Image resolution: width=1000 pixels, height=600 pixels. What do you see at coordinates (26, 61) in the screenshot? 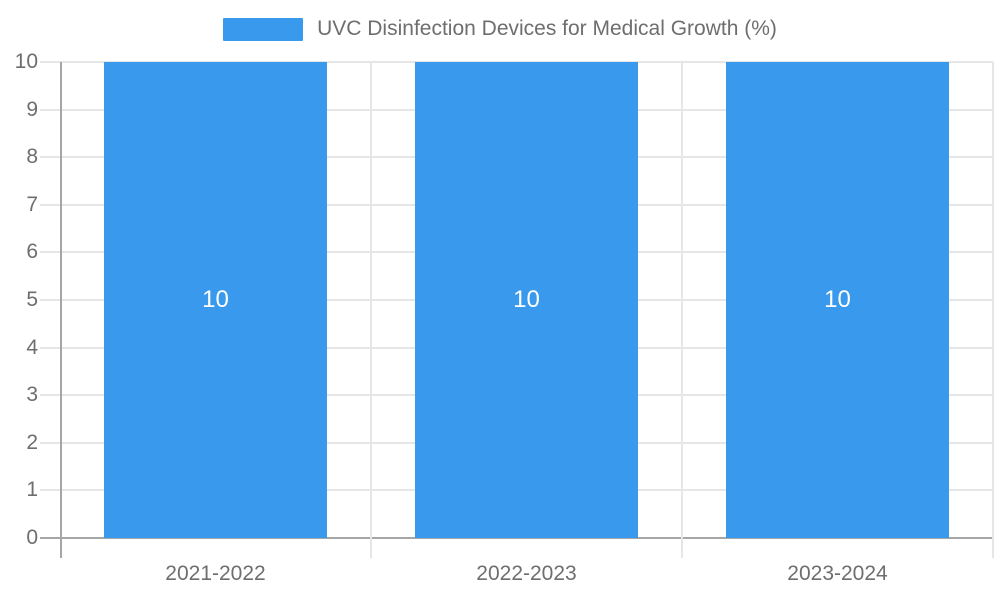
I see `y-axis-label: 10` at bounding box center [26, 61].